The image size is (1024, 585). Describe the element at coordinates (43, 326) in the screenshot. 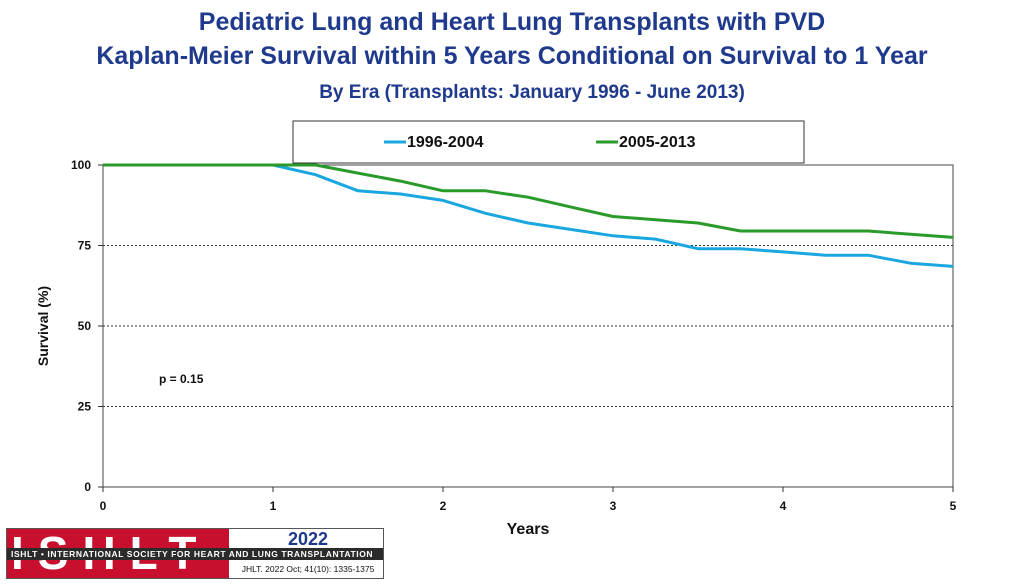

I see `y-axis-label: Survival (%)` at that location.